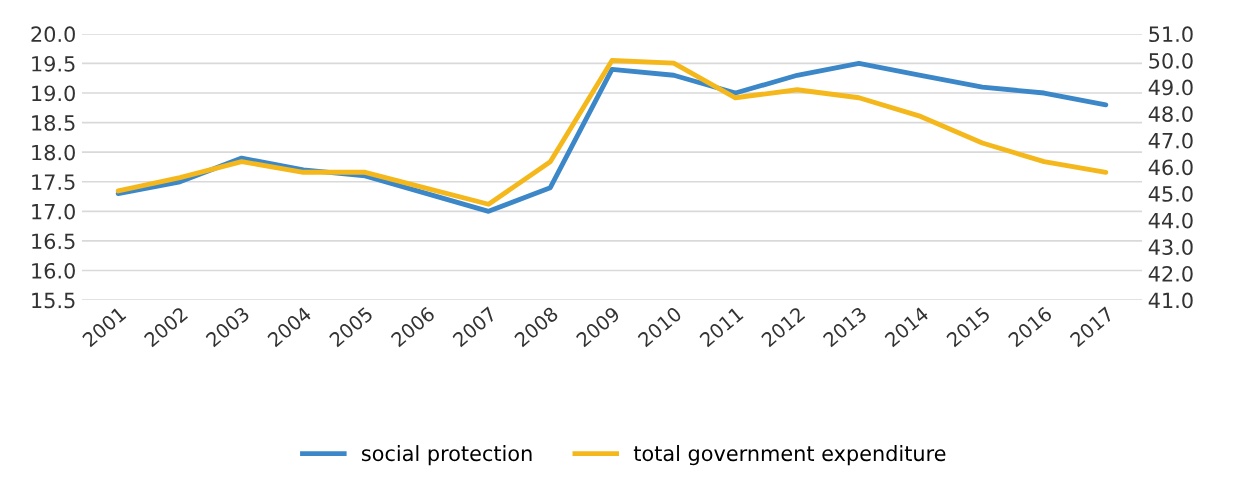  Describe the element at coordinates (1170, 140) in the screenshot. I see `y2-tick-label: 47.0` at that location.